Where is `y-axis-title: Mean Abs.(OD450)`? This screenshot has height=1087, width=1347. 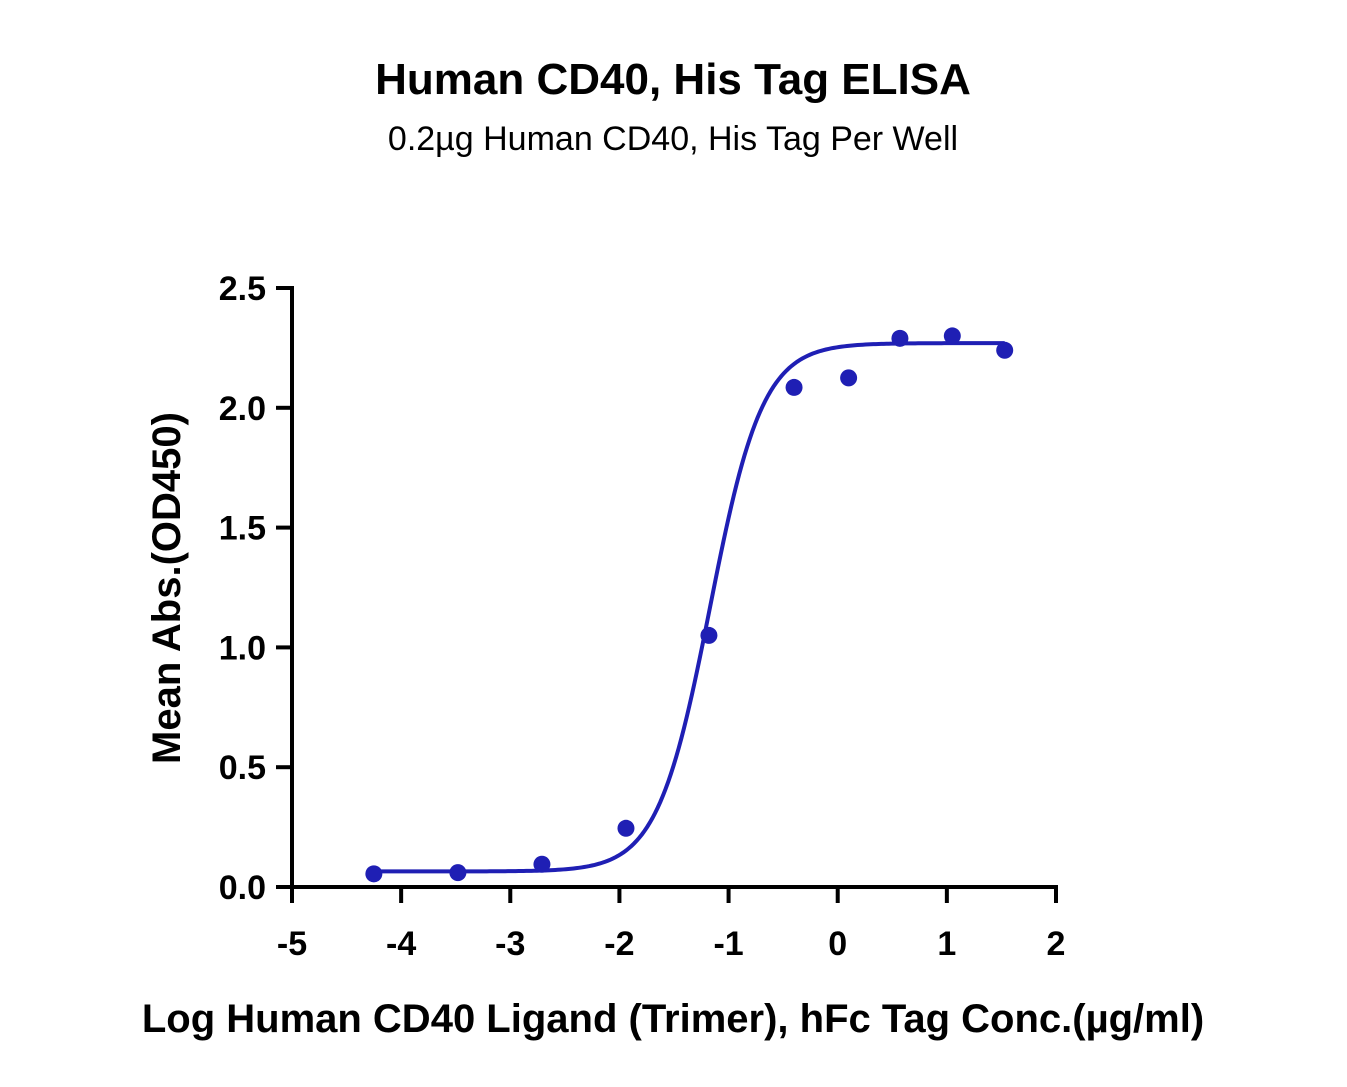 y-axis-title: Mean Abs.(OD450) is located at coordinates (167, 588).